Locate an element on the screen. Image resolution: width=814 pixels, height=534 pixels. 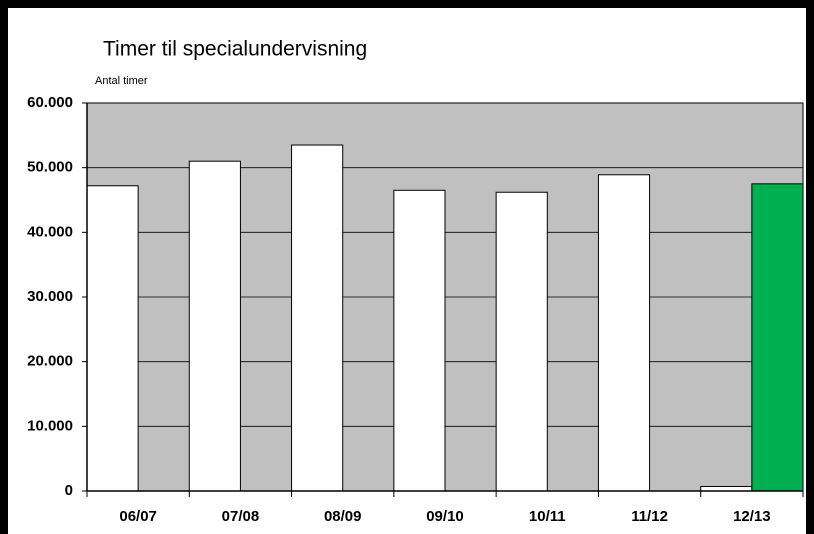
x-tick-label: 08/09 is located at coordinates (343, 516).